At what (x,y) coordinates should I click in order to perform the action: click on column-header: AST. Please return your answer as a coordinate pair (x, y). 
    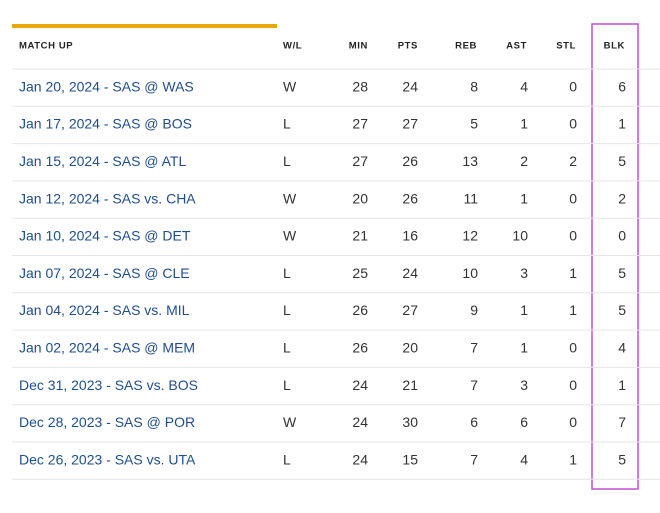
    Looking at the image, I should click on (516, 46).